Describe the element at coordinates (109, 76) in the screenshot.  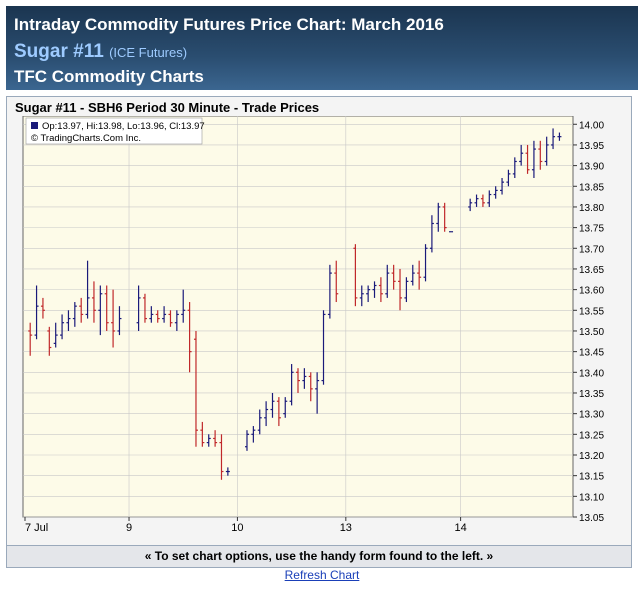
I see `site-subtitle: TFC Commodity Charts` at that location.